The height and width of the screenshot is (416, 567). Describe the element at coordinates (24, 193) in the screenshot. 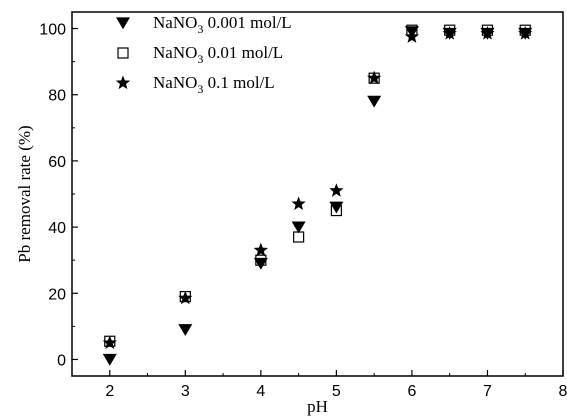

I see `y-axis-label: Pb removal rate (%)` at that location.